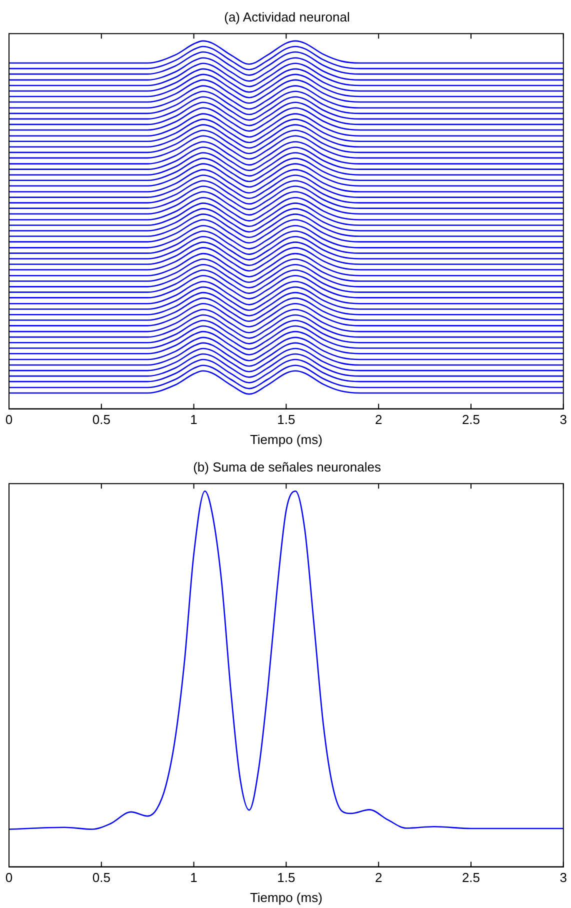 This screenshot has width=571, height=908. What do you see at coordinates (287, 16) in the screenshot?
I see `chart-title: (a) Actividad neuronal` at bounding box center [287, 16].